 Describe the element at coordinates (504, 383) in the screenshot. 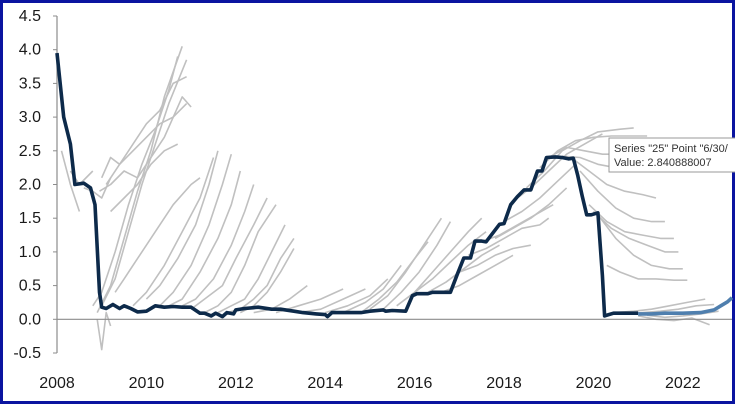

I see `x-tick-label-6: 2018` at that location.